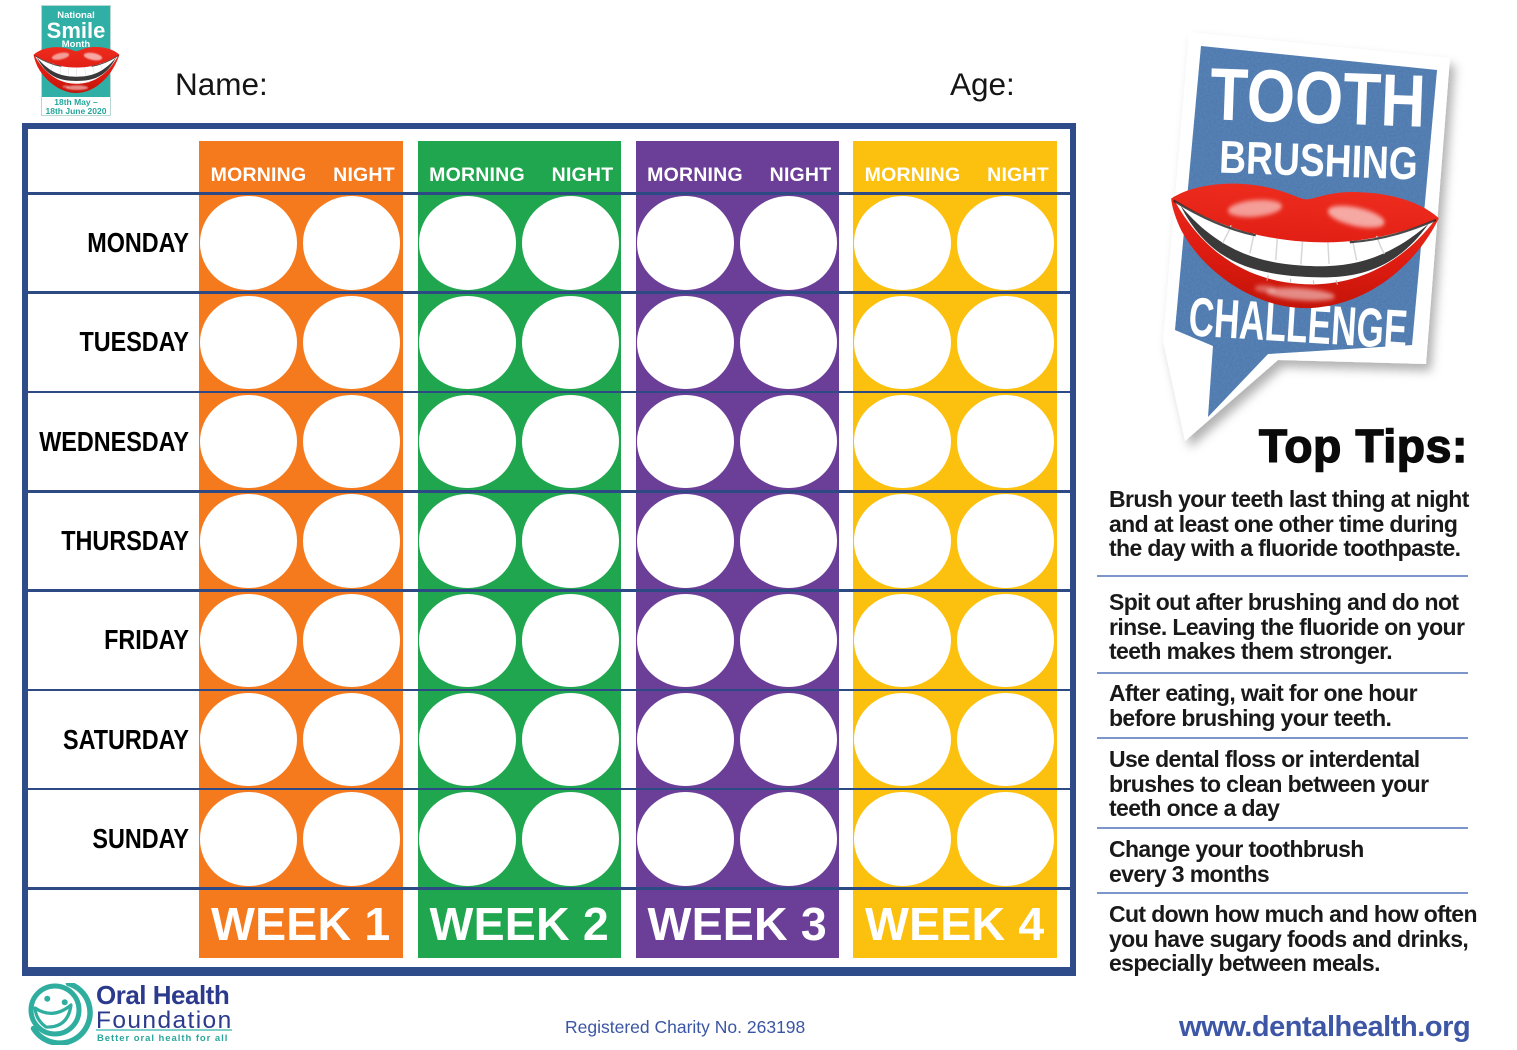  Describe the element at coordinates (1318, 98) in the screenshot. I see `svg-text: TOOTH` at that location.